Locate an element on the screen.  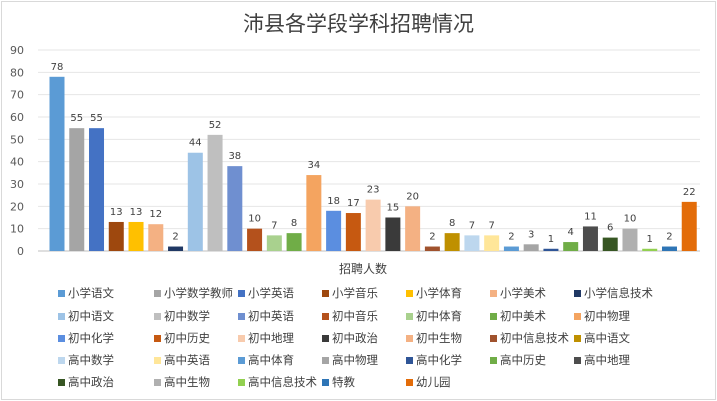
legend-label: 高中地理 is located at coordinates (607, 360).